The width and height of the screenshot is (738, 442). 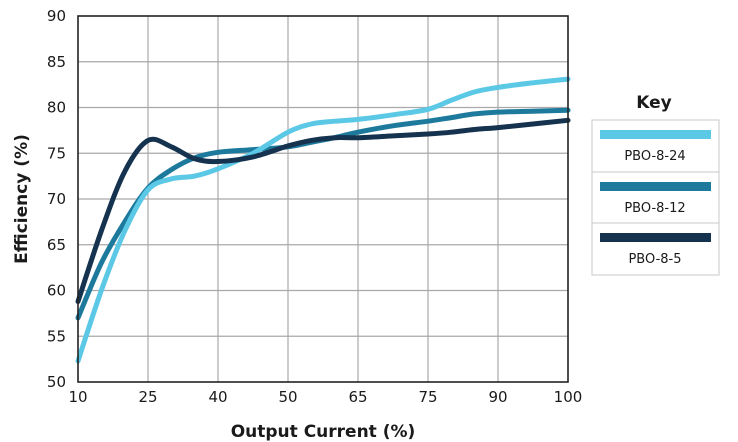 What do you see at coordinates (654, 156) in the screenshot?
I see `legend-label-pbo-8-24: PBO-8-24` at bounding box center [654, 156].